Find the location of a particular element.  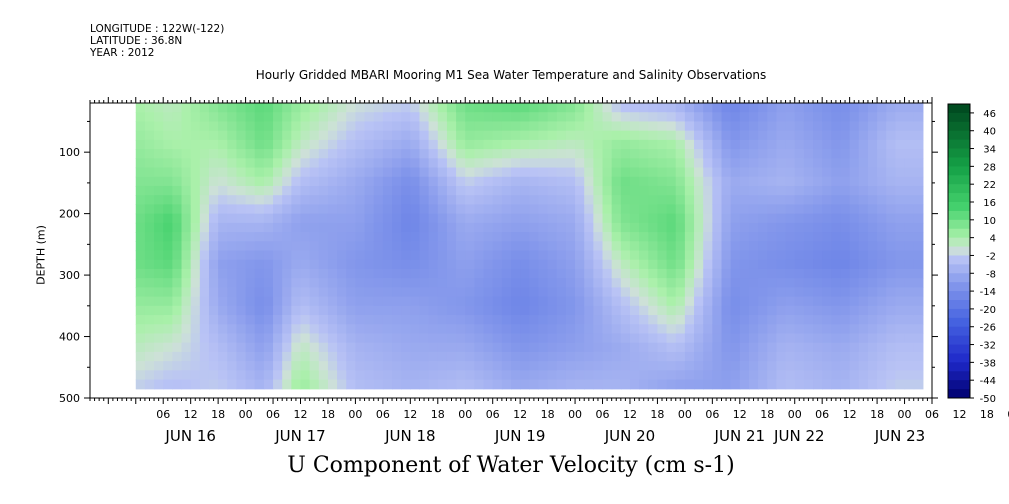

colorbar-frame is located at coordinates (959, 251).